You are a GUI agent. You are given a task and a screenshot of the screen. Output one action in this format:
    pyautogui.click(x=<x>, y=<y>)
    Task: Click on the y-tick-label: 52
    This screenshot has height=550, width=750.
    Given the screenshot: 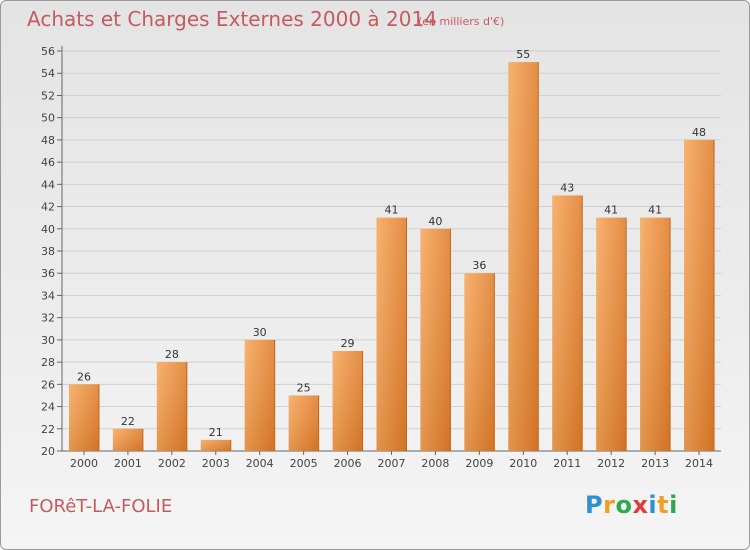 What is the action you would take?
    pyautogui.click(x=48, y=95)
    